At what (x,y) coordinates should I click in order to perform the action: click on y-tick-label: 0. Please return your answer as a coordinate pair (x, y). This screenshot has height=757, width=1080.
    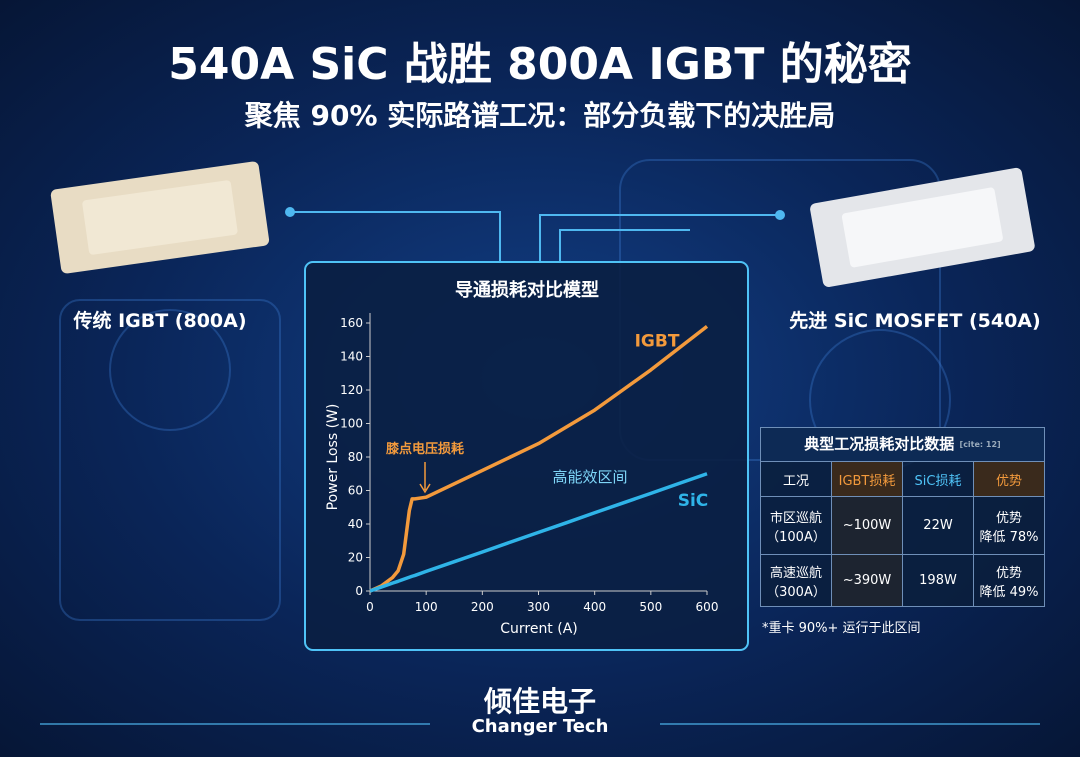
    Looking at the image, I should click on (359, 591).